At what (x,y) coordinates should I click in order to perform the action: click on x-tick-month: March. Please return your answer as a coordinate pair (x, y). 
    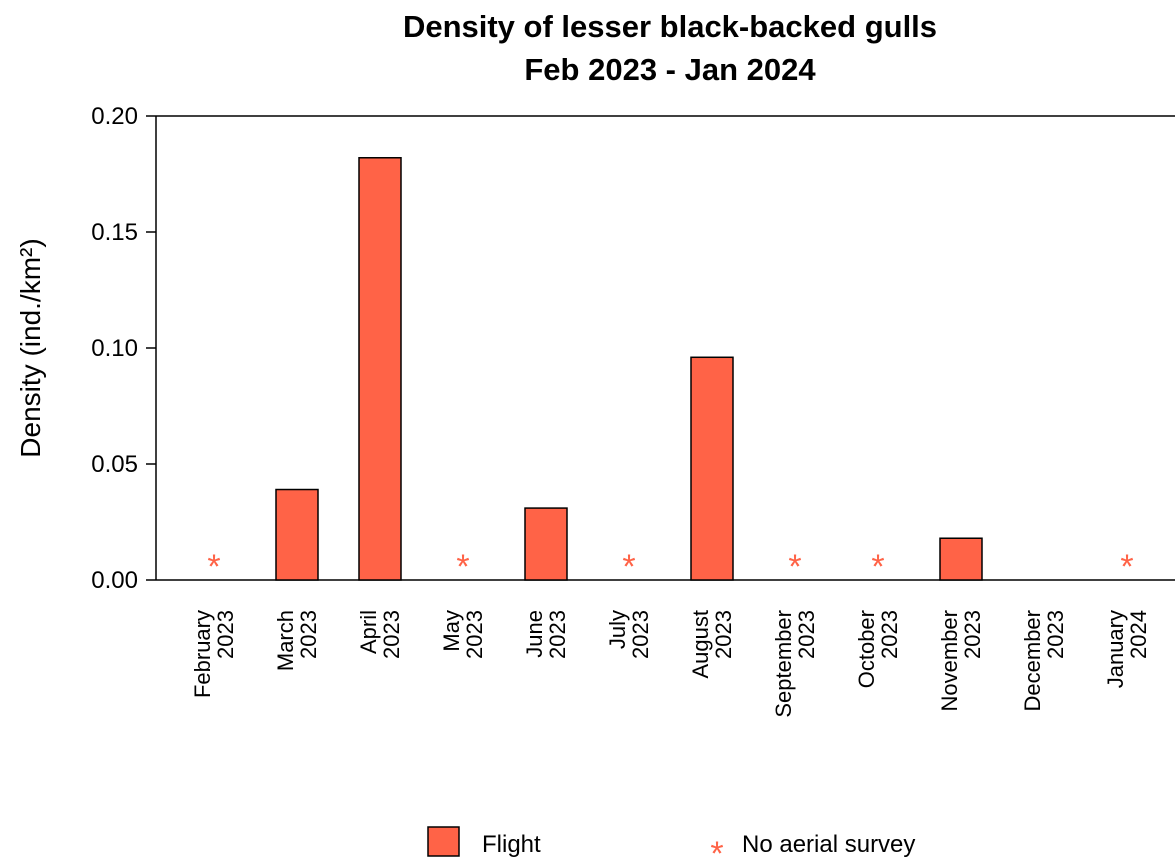
    Looking at the image, I should click on (285, 640).